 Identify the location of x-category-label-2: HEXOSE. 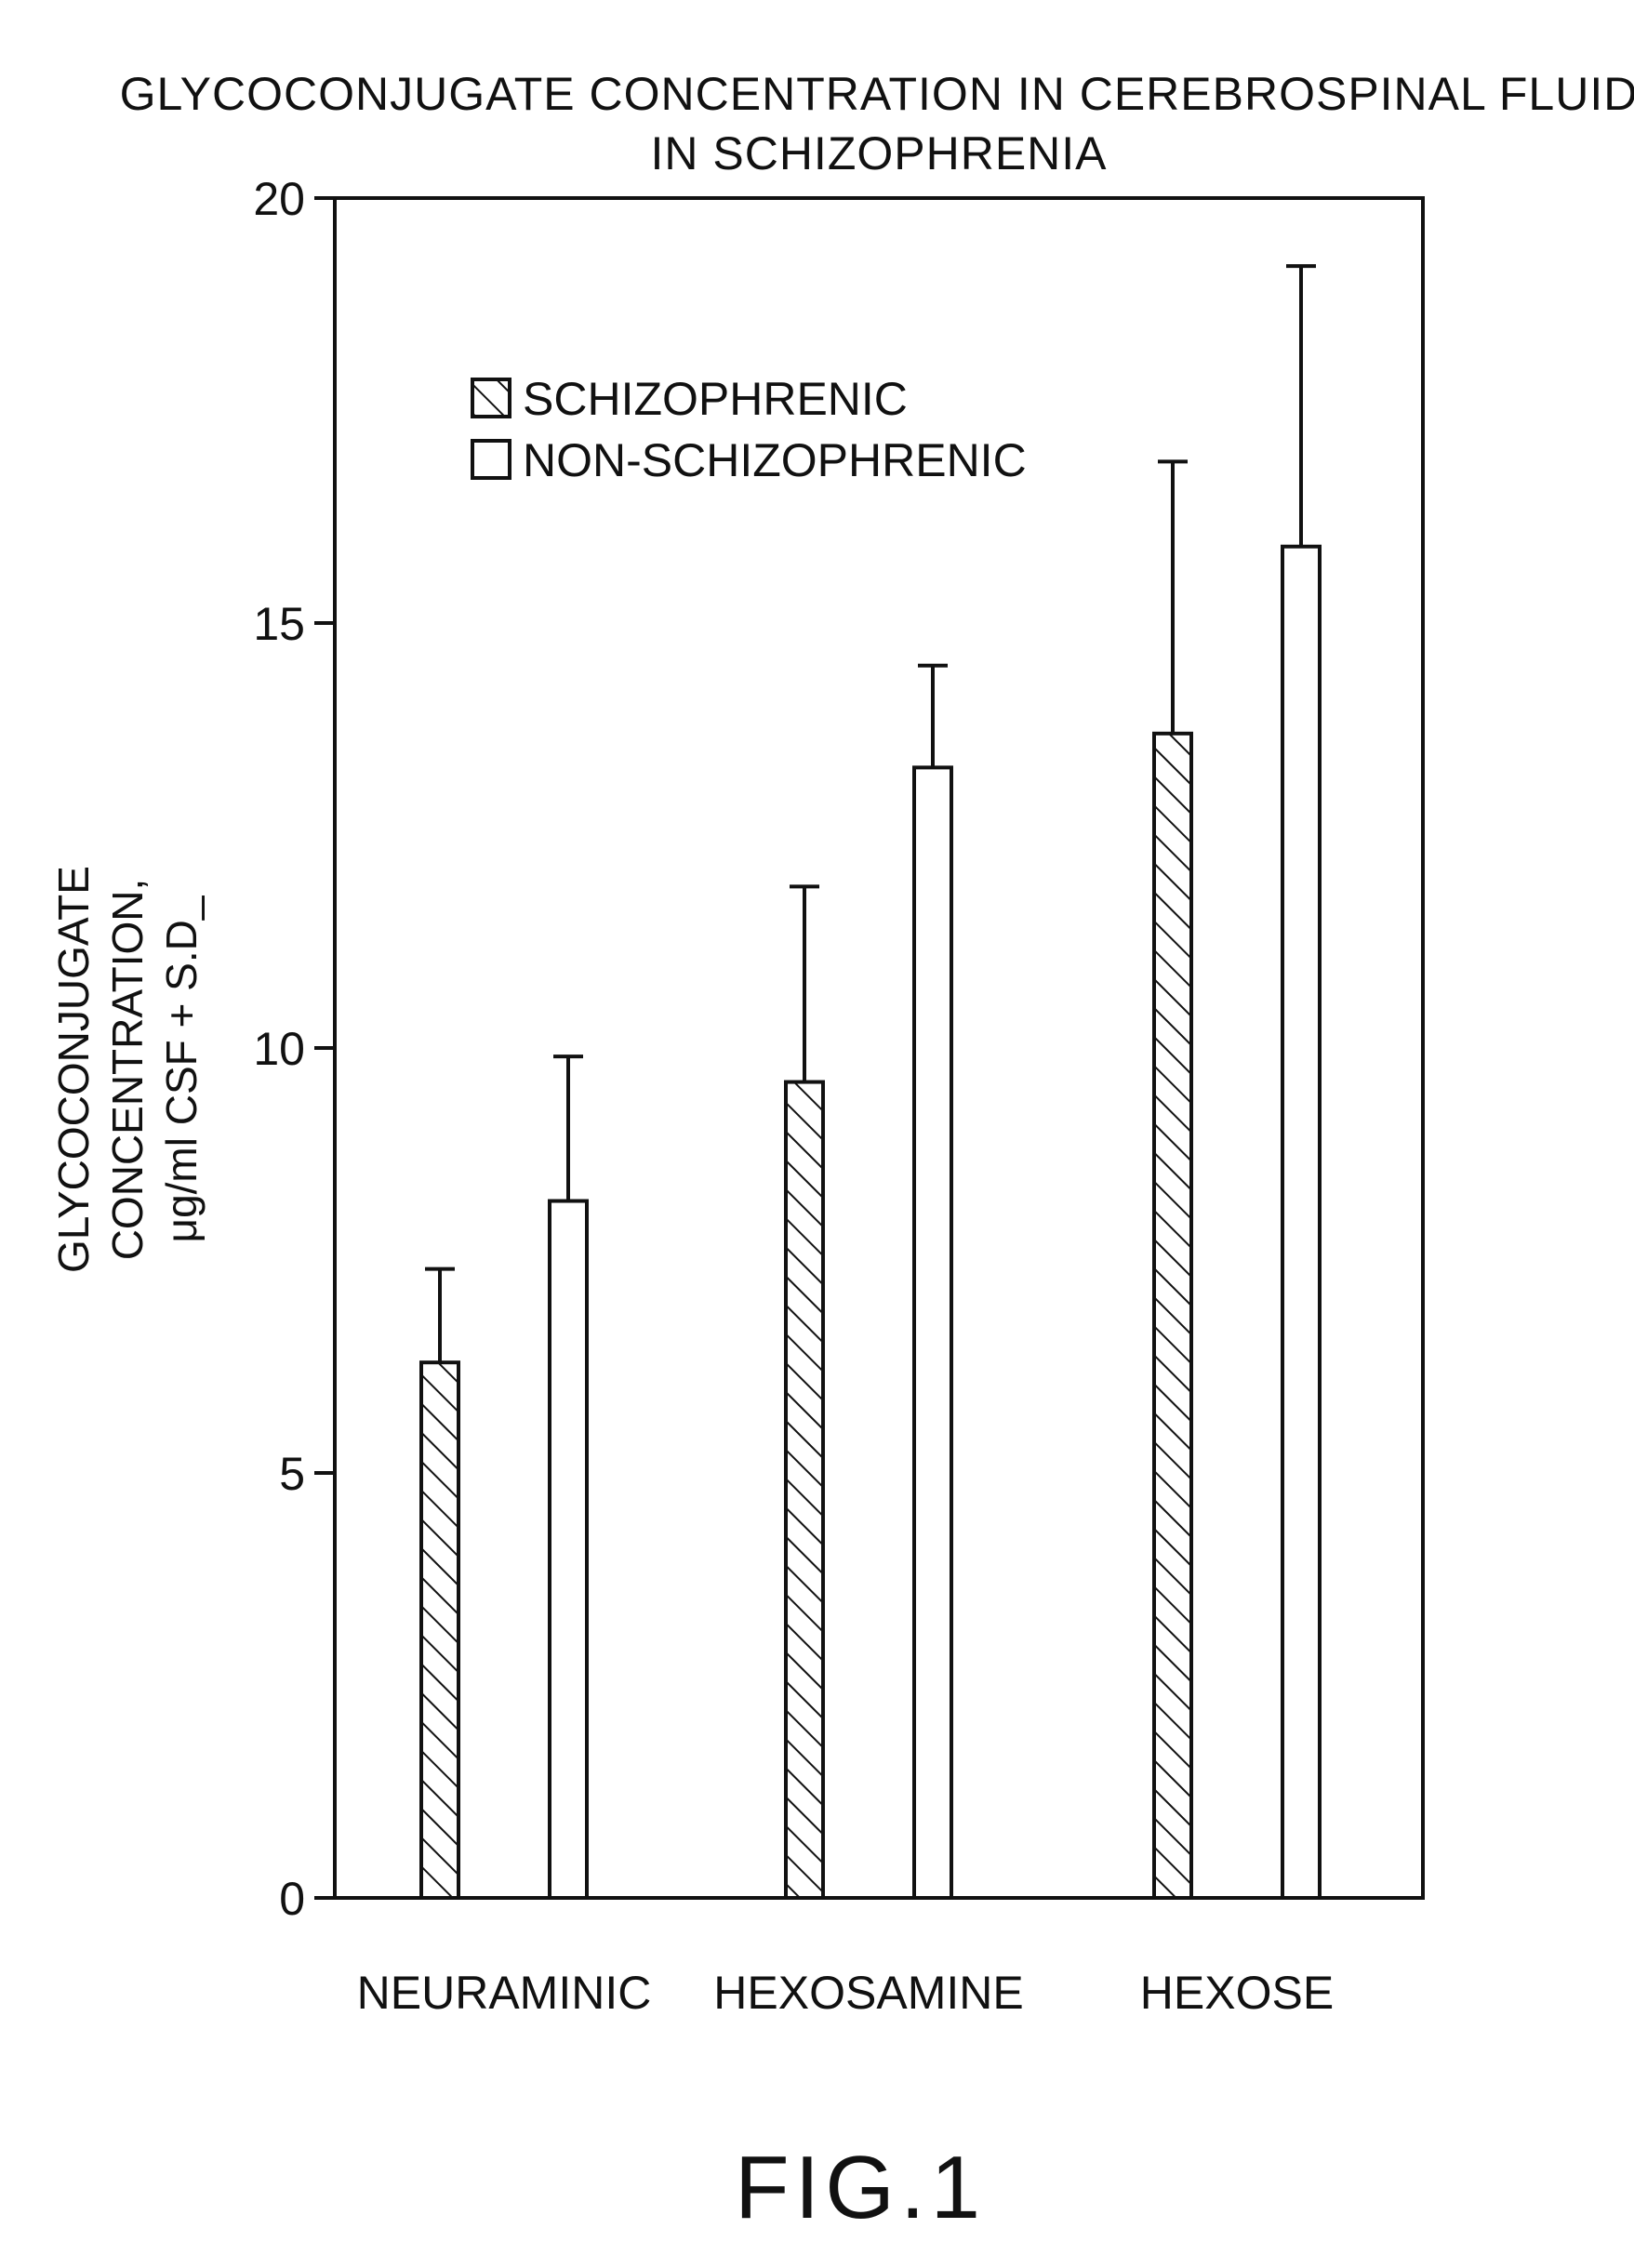
(1237, 1993).